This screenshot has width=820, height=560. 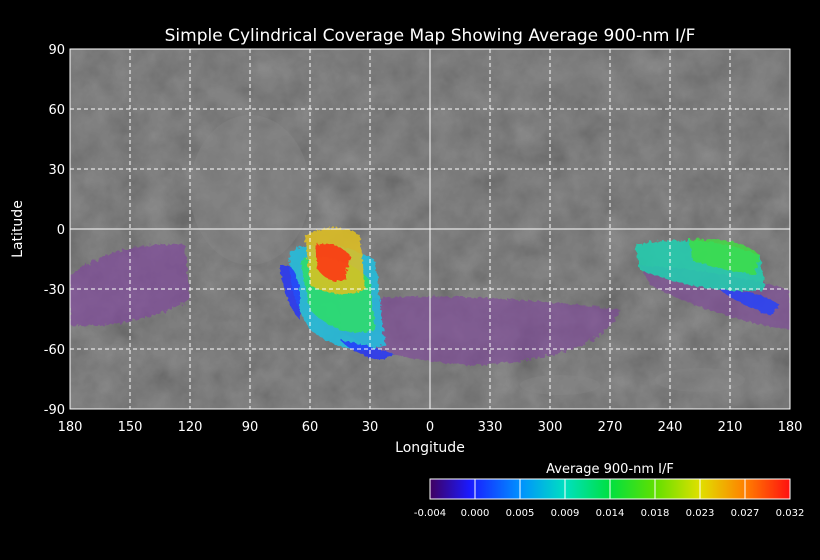 What do you see at coordinates (550, 427) in the screenshot?
I see `lon-tick-label: 300` at bounding box center [550, 427].